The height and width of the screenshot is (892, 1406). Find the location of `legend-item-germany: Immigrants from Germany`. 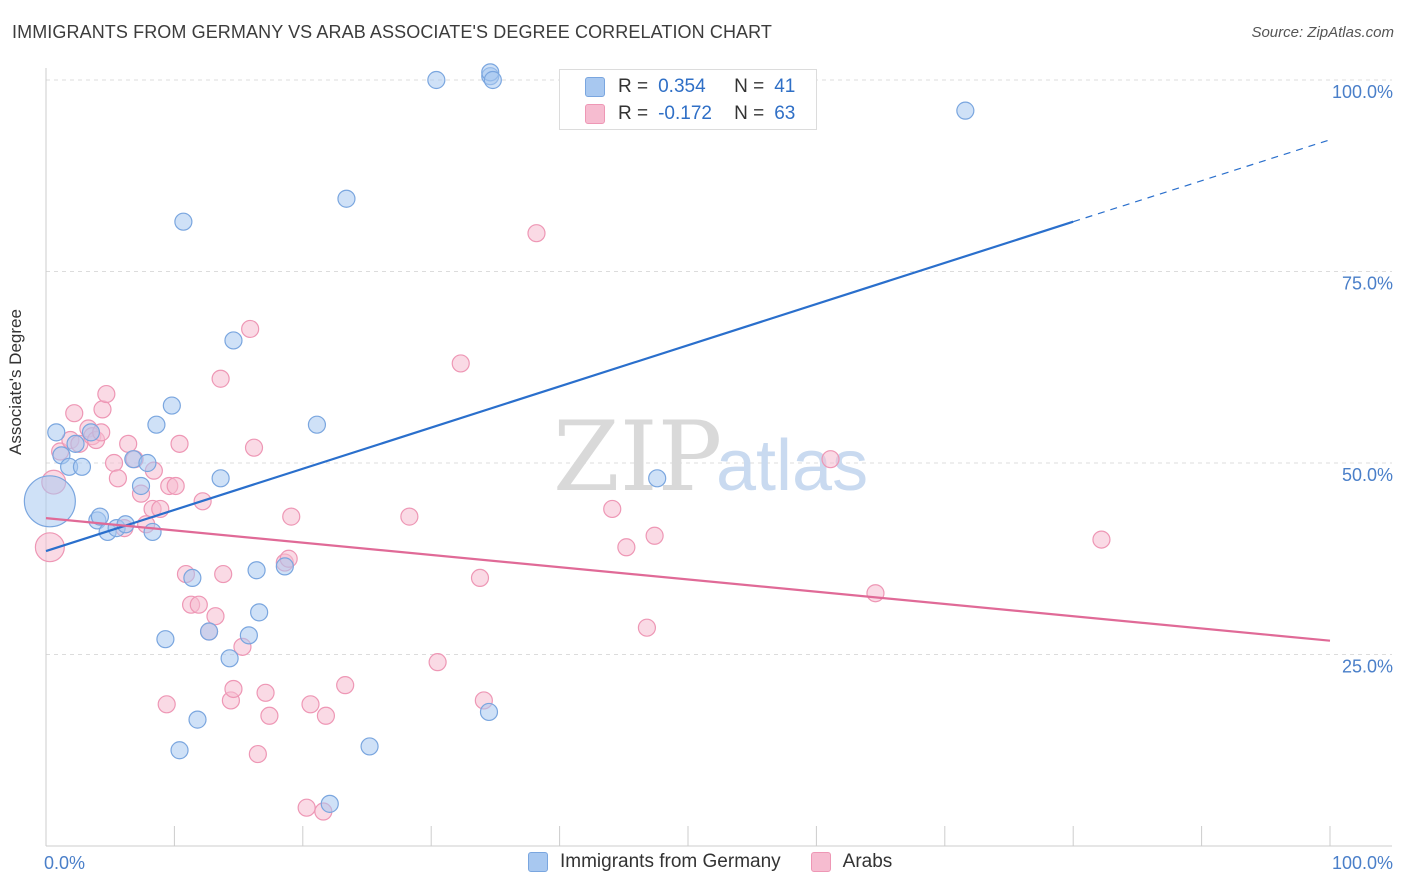

legend-item-germany: Immigrants from Germany is located at coordinates (654, 862).